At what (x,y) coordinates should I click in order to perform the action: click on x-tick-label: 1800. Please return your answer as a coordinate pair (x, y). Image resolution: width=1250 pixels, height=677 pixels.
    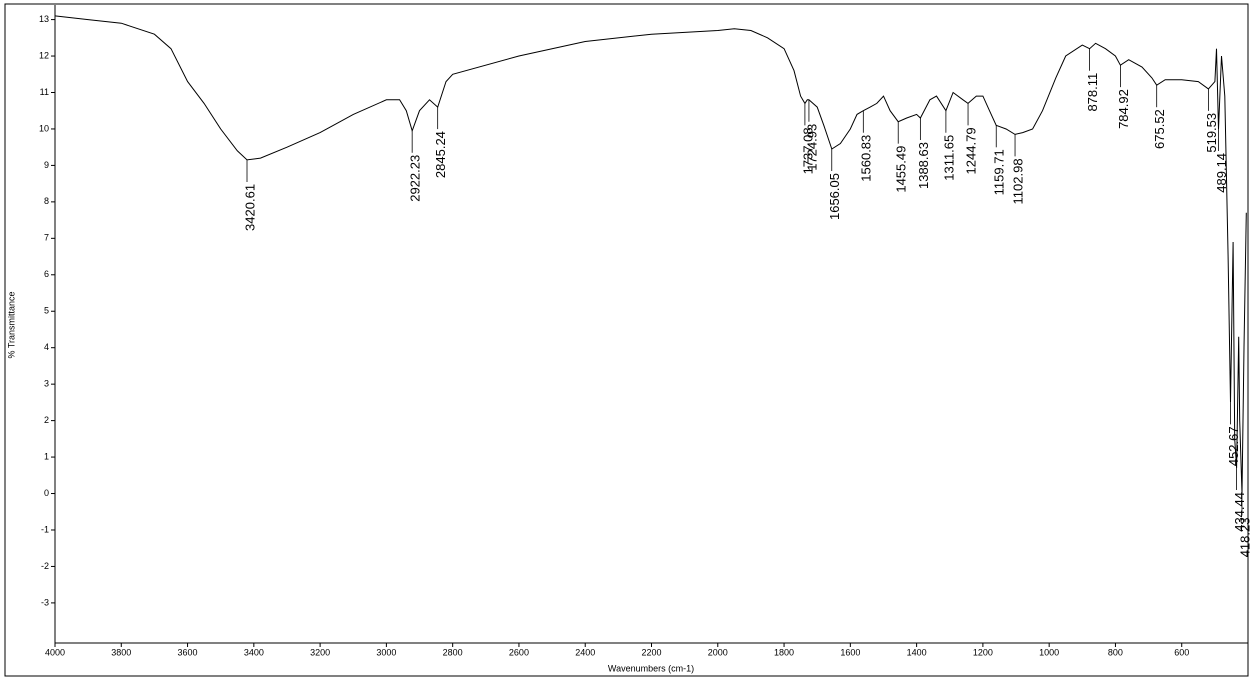
    Looking at the image, I should click on (784, 652).